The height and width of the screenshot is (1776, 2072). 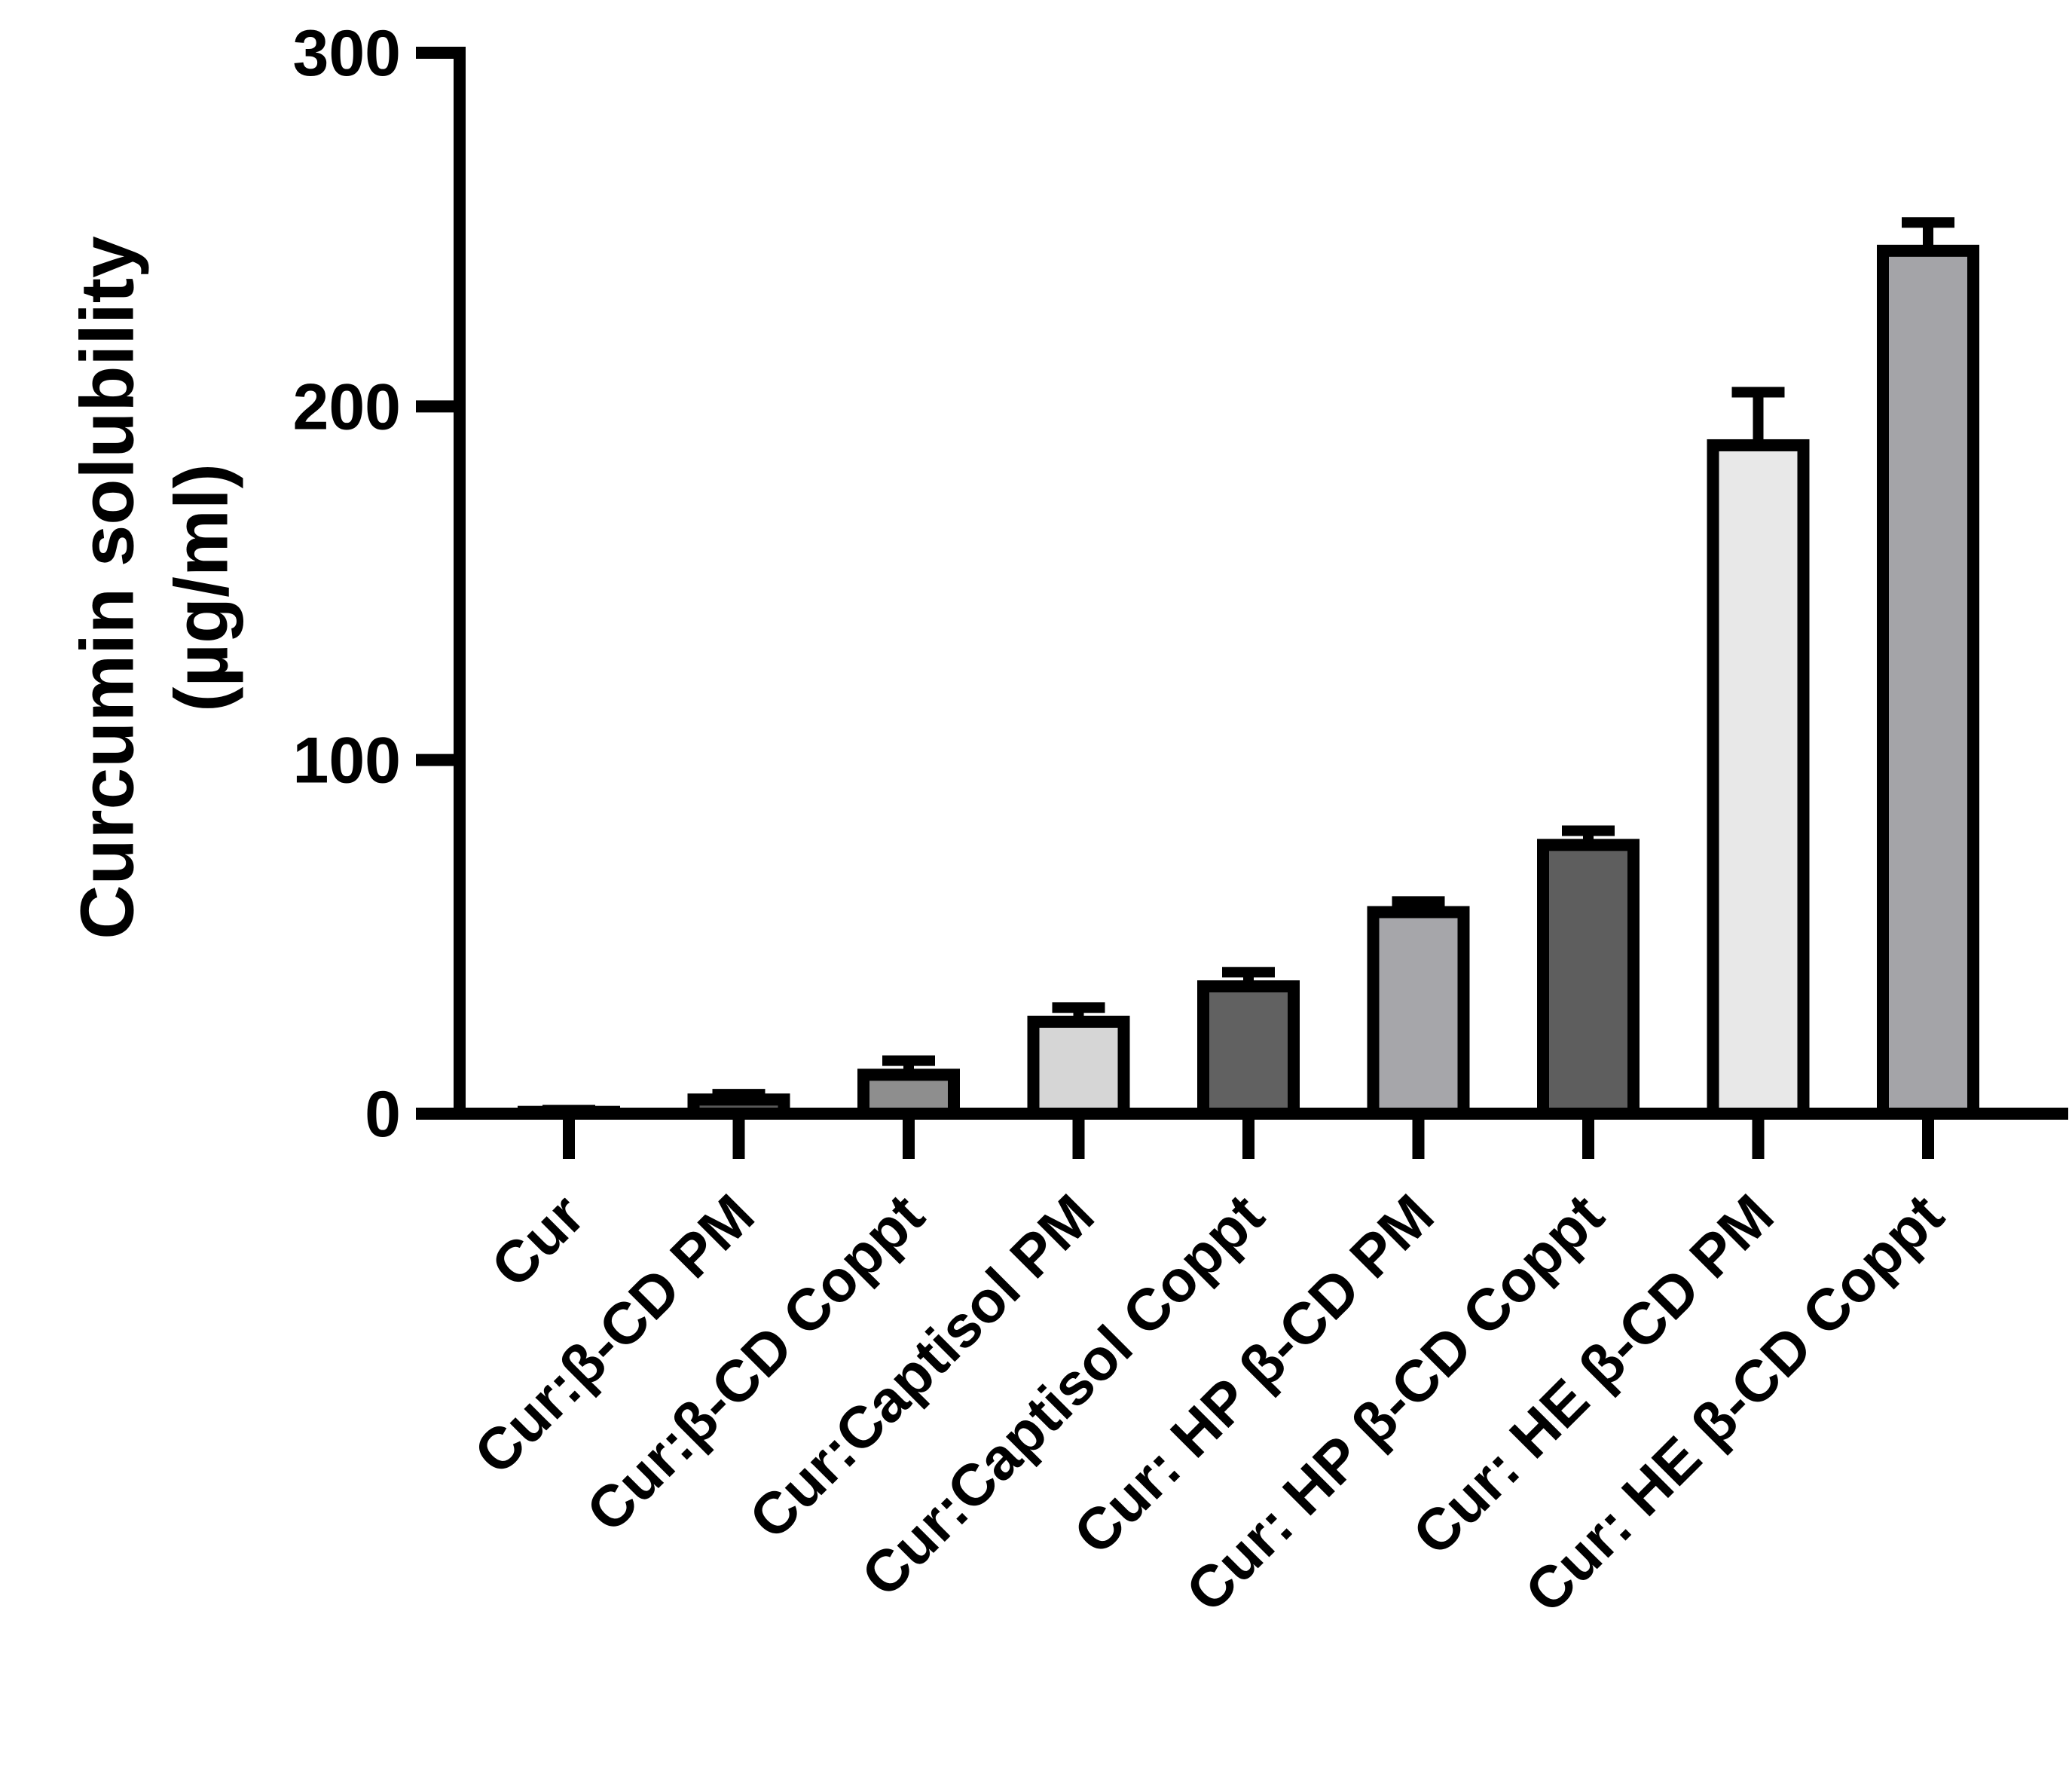 What do you see at coordinates (380, 584) in the screenshot?
I see `y-axis: 0 100 200 300` at bounding box center [380, 584].